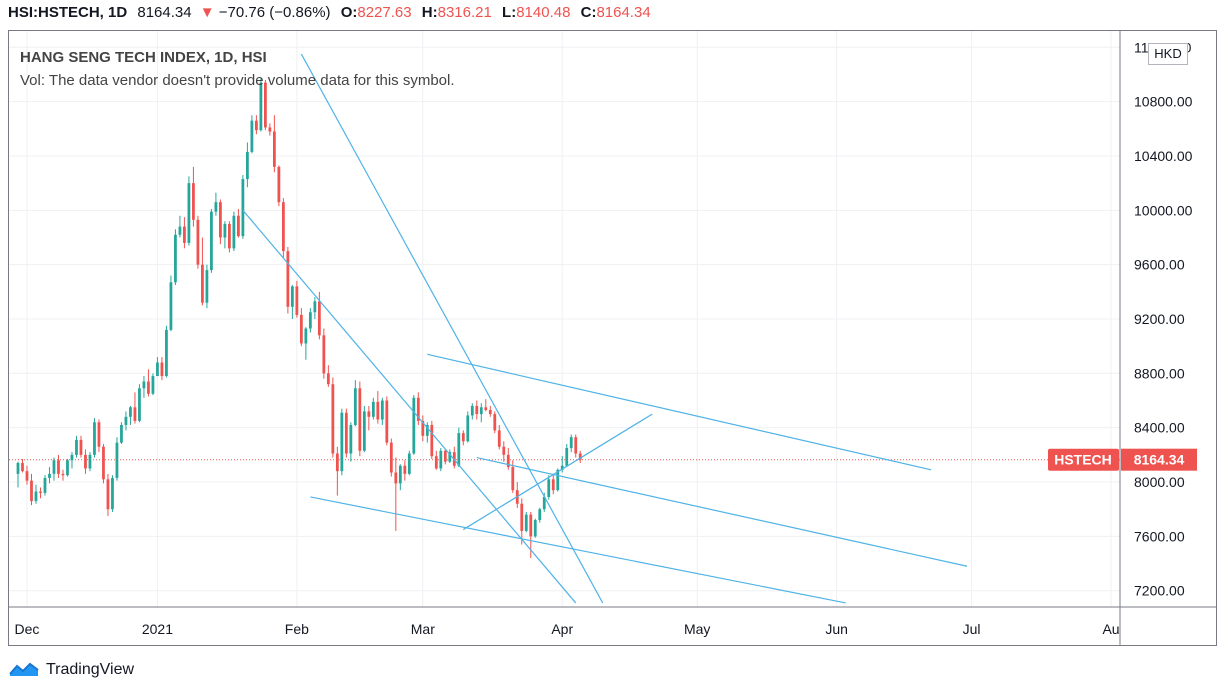  I want to click on tradingview-logo: TradingView, so click(71, 670).